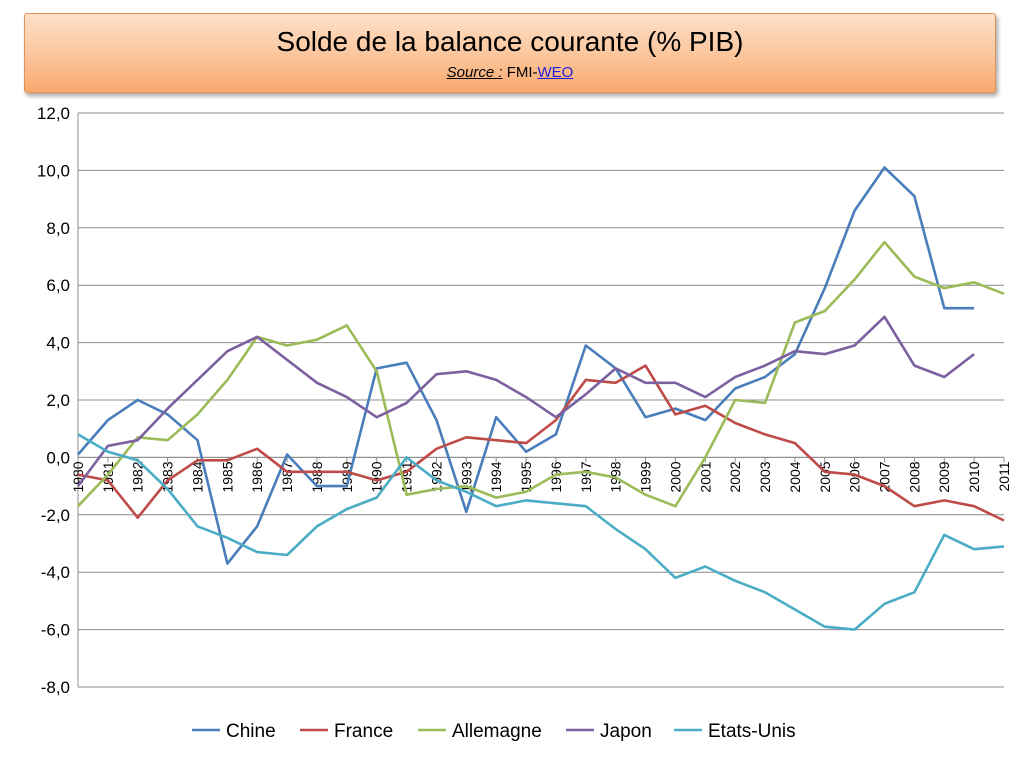 The height and width of the screenshot is (768, 1024). Describe the element at coordinates (526, 476) in the screenshot. I see `x-tick-label: 1995` at that location.